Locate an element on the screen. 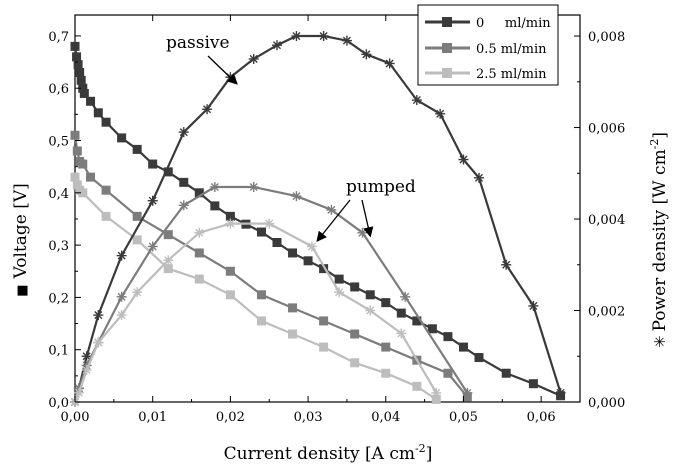  legend-item-0: 0 ml/min is located at coordinates (488, 23).